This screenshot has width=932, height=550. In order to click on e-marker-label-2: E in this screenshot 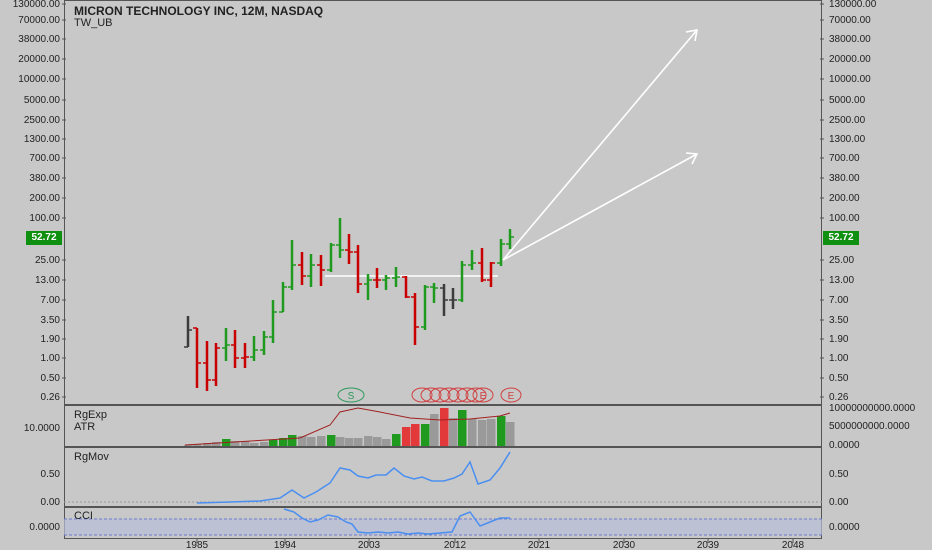, I will do `click(511, 396)`.